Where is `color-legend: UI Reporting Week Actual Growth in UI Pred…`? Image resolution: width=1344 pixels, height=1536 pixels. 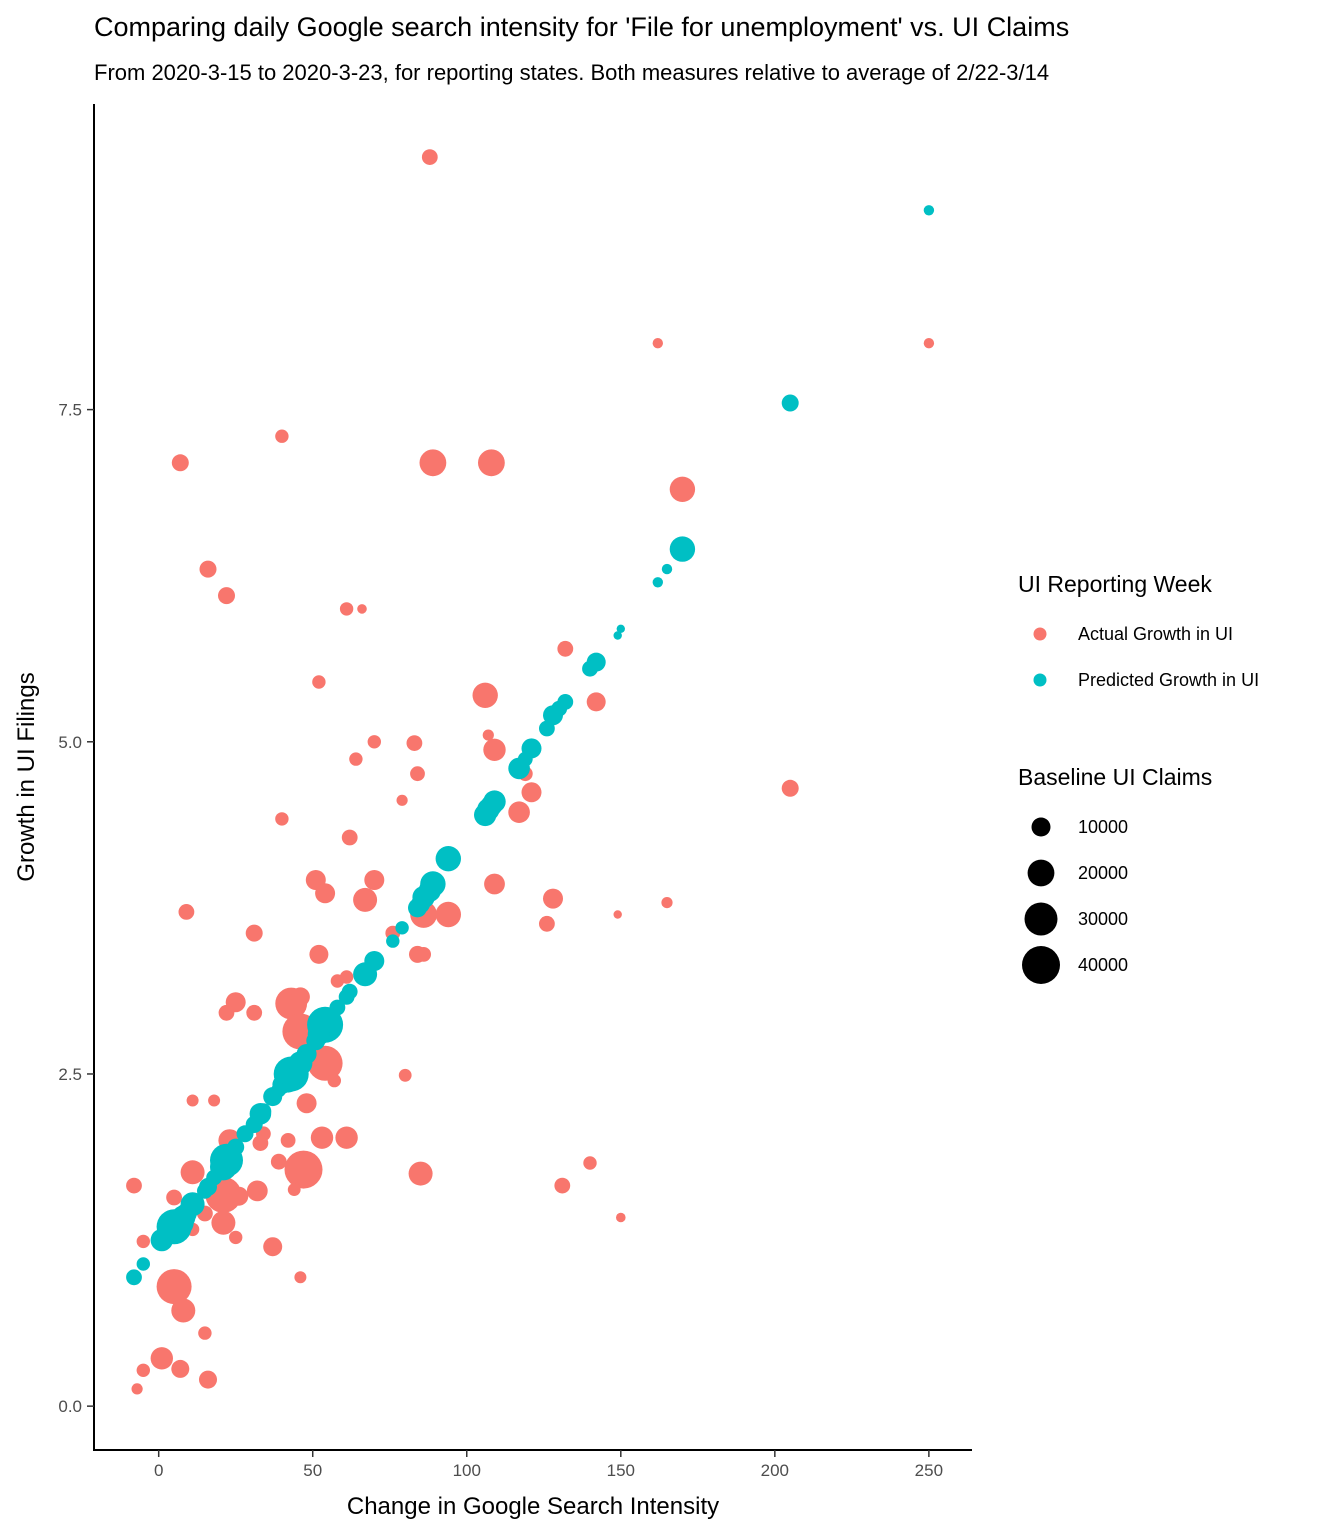
color-legend: UI Reporting Week Actual Growth in UI Pred… is located at coordinates (1138, 630).